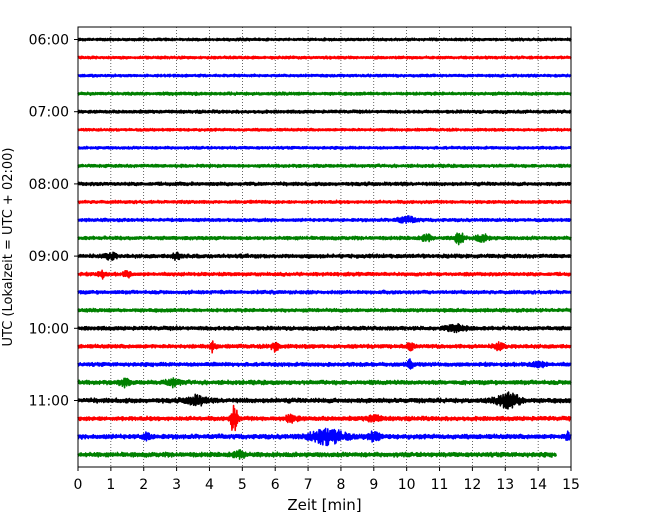 This screenshot has height=520, width=650. Describe the element at coordinates (209, 485) in the screenshot. I see `x-tick-label: 4` at that location.